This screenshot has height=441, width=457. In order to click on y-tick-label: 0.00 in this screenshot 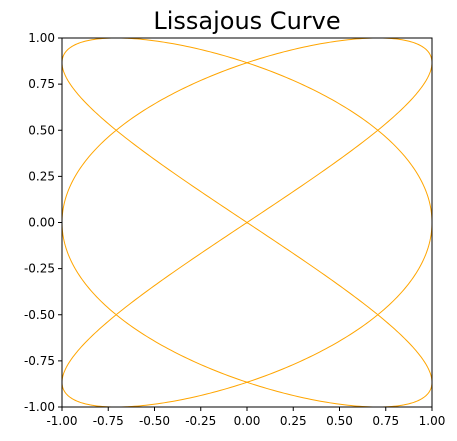, I will do `click(41, 223)`.